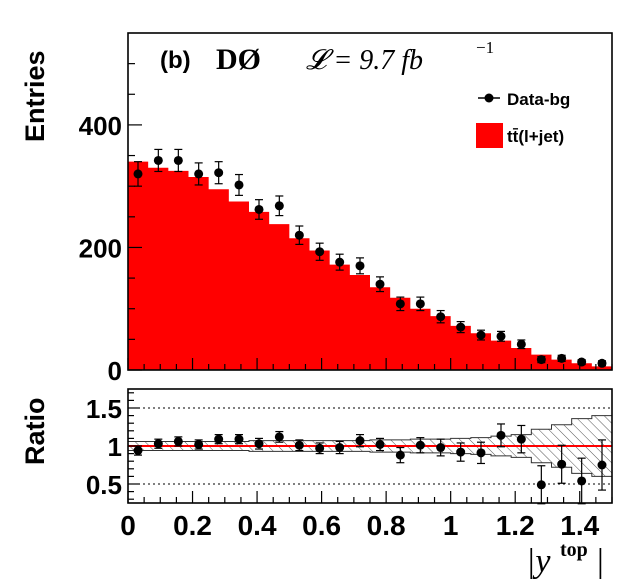  I want to click on legend-mc-swatch, so click(489, 135).